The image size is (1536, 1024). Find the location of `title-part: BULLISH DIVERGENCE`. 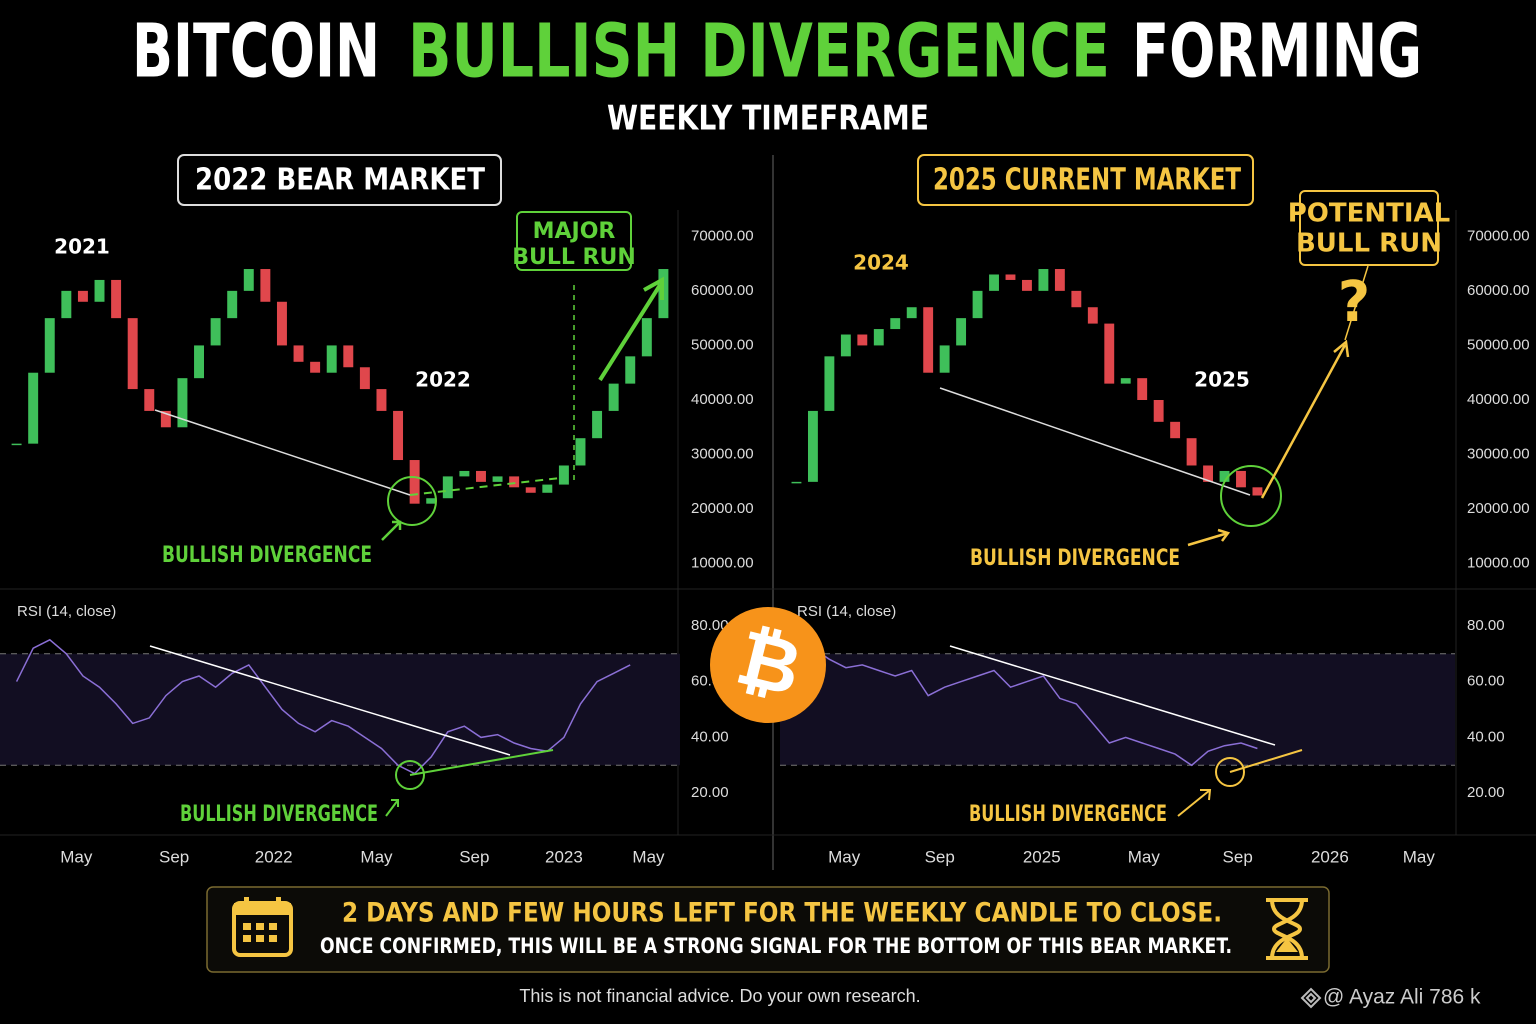

title-part: BULLISH DIVERGENCE is located at coordinates (759, 52).